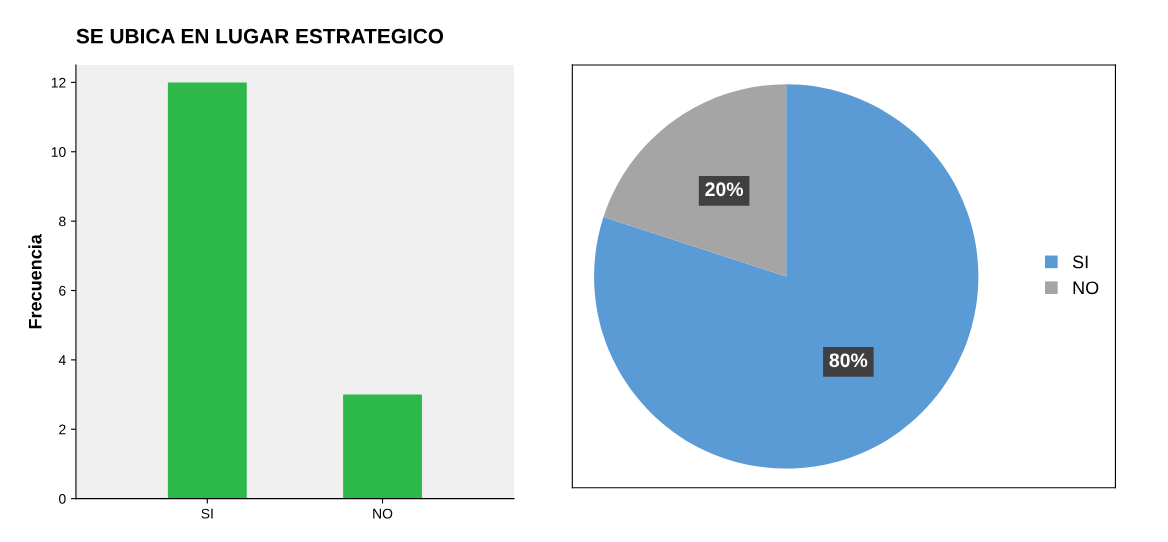  Describe the element at coordinates (1086, 288) in the screenshot. I see `legend-label: NO` at that location.